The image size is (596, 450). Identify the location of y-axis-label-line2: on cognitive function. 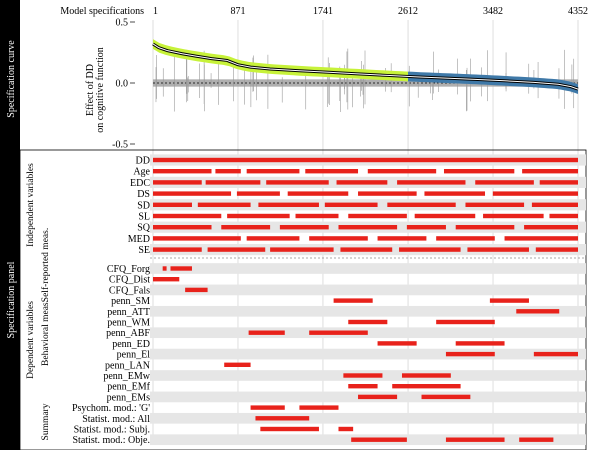
(100, 90).